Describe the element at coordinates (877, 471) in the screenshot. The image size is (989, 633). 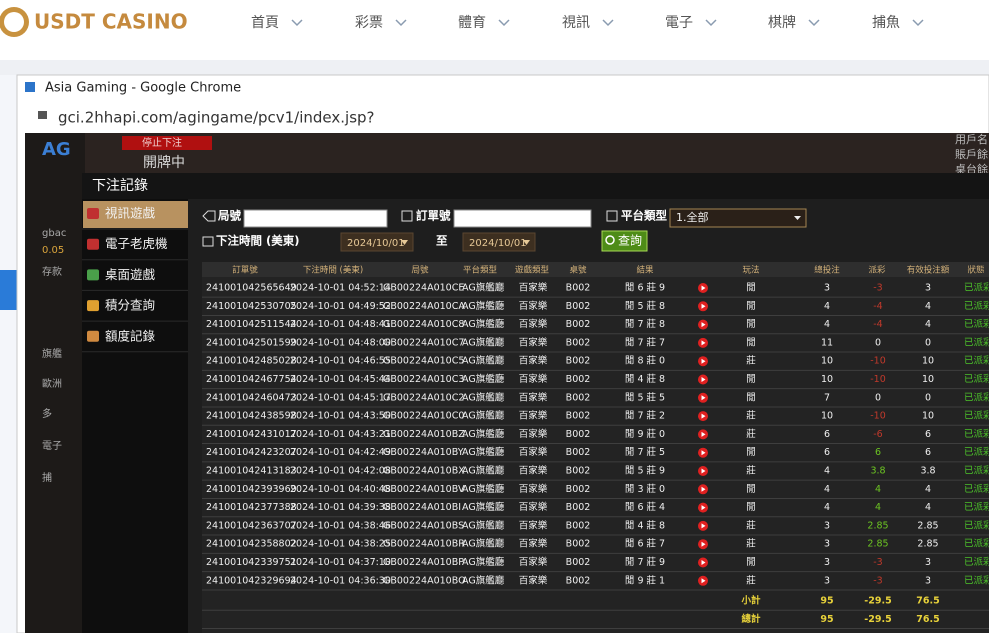
I see `cell: 3.8` at that location.